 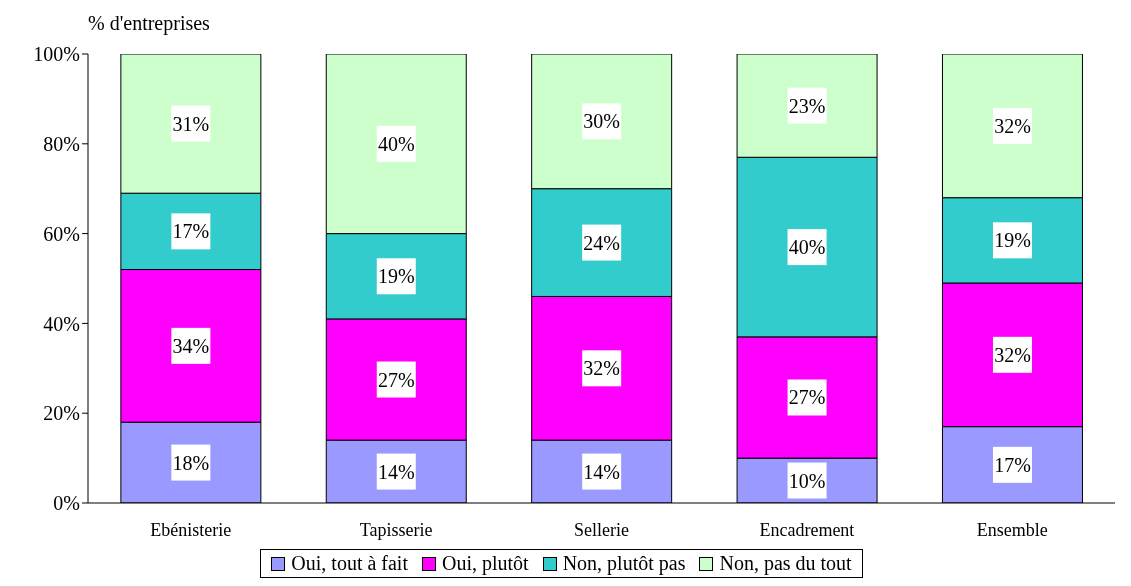 What do you see at coordinates (396, 529) in the screenshot?
I see `x-tick-label: Tapisserie` at bounding box center [396, 529].